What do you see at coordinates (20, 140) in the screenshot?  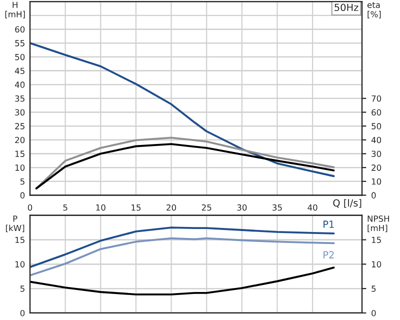 I see `y-tick-label: 20` at bounding box center [20, 140].